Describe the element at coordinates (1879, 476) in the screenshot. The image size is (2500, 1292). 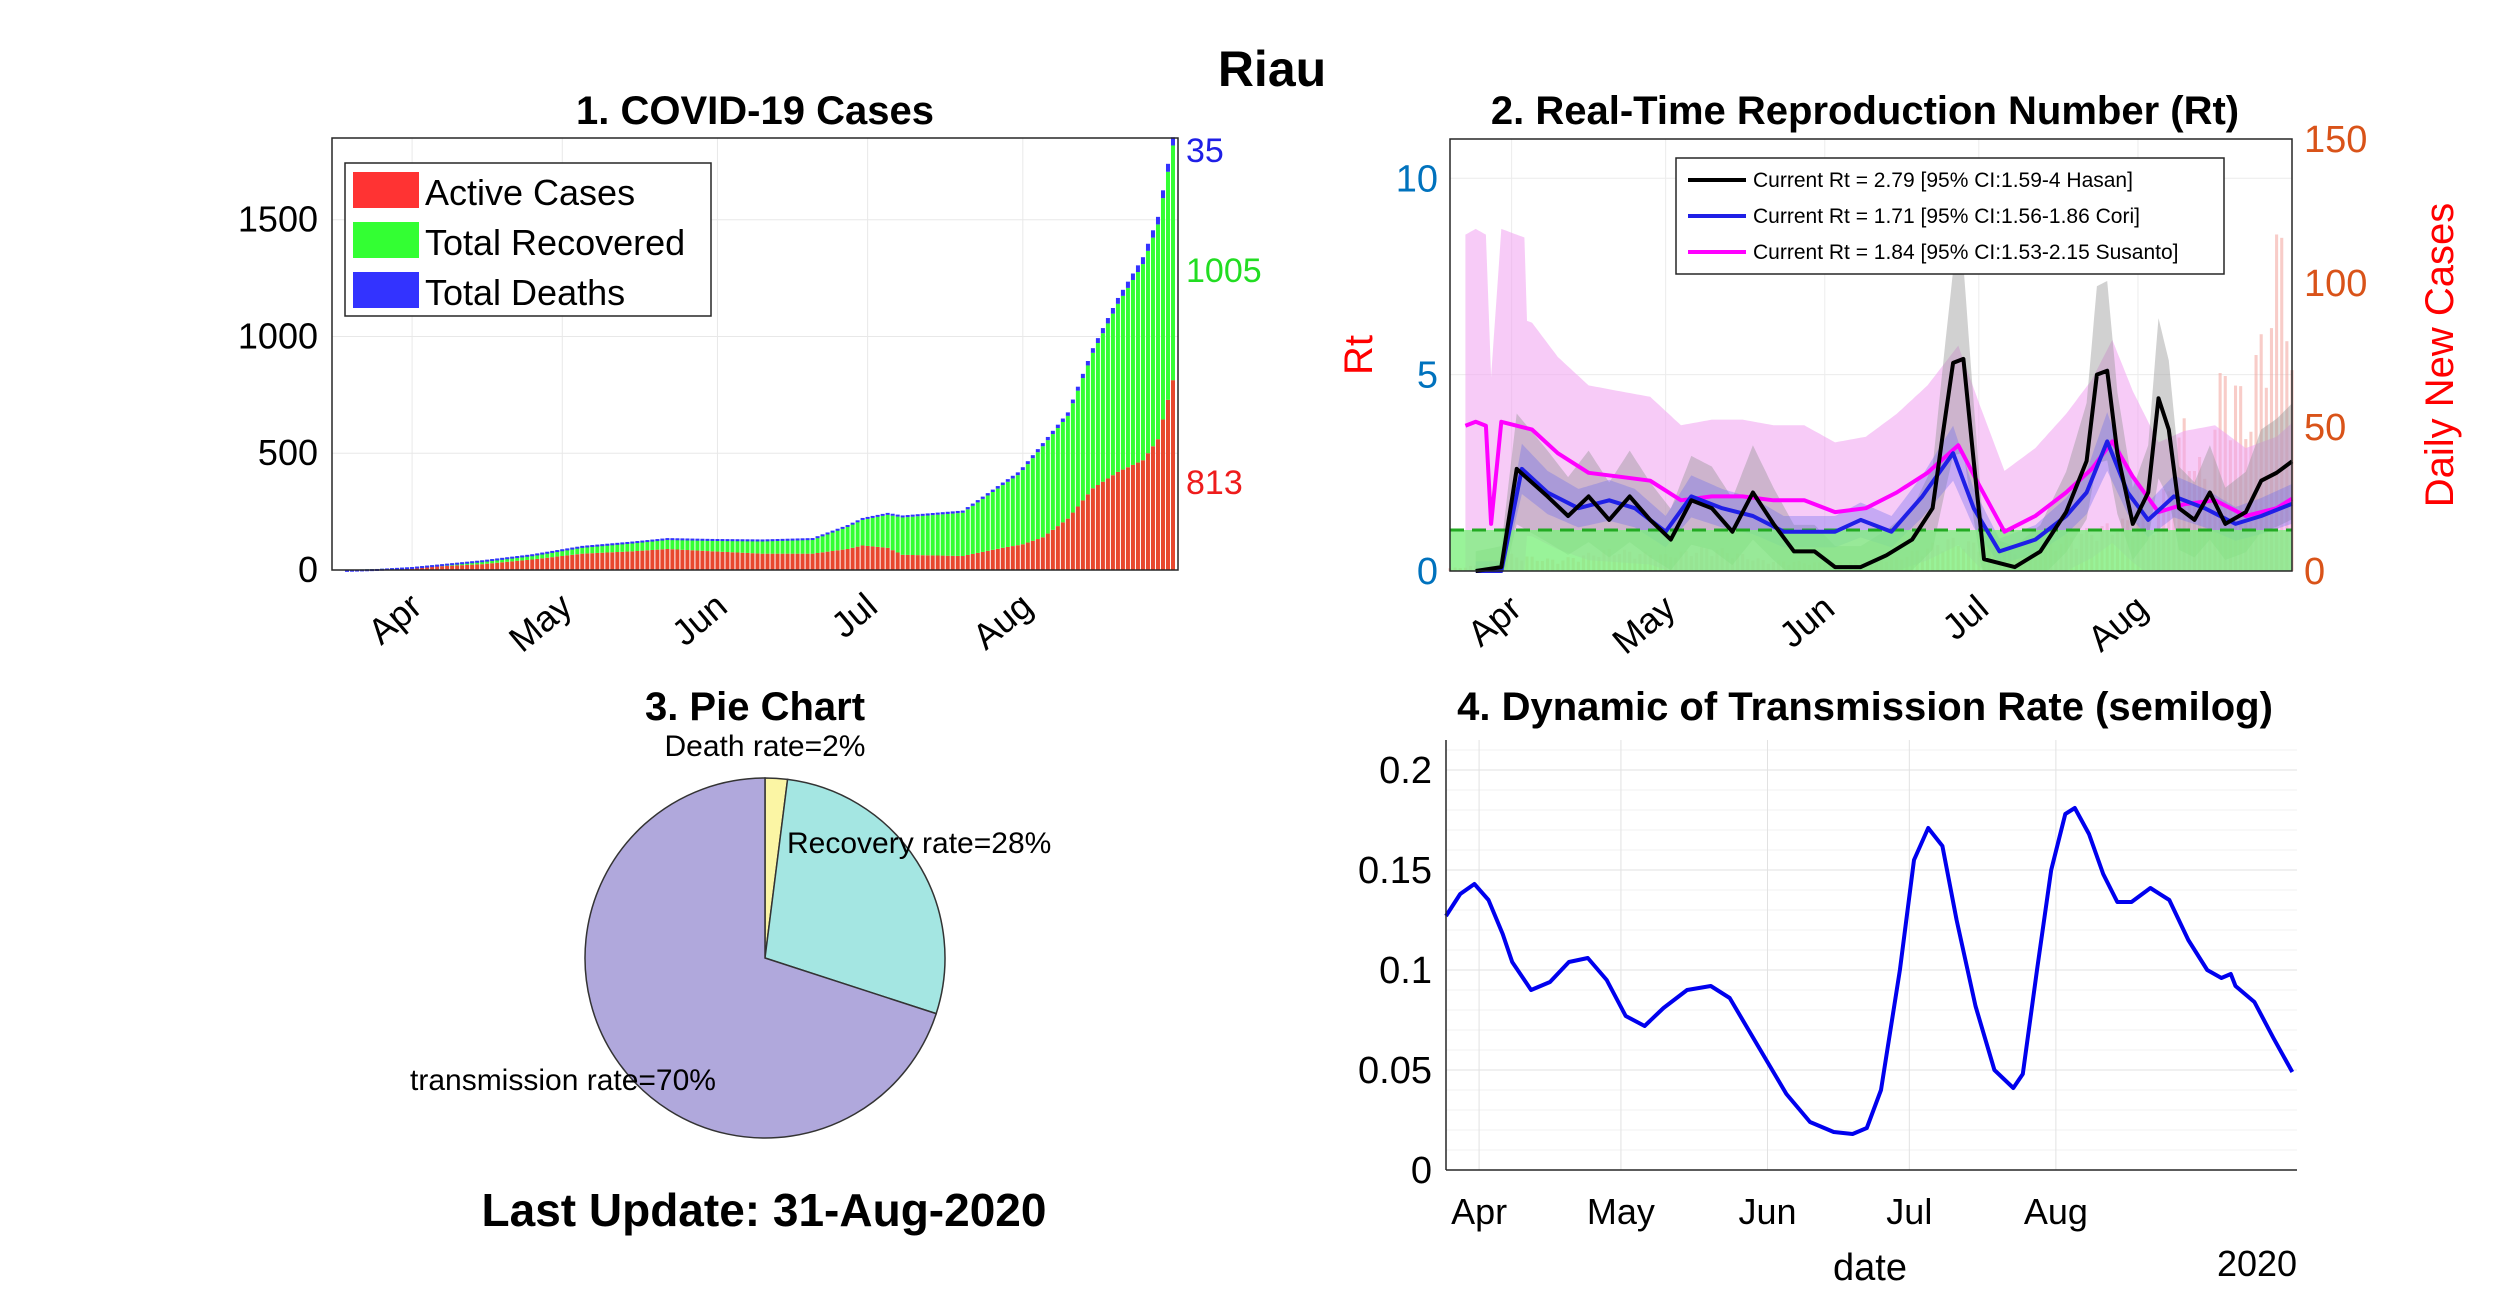
I see `rt-line-susanto` at that location.